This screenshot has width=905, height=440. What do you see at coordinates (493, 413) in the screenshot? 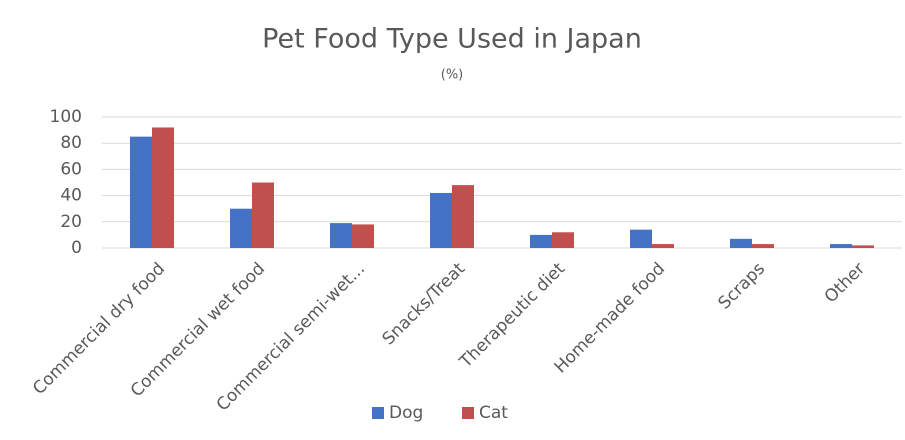
I see `legend-label: Cat` at bounding box center [493, 413].